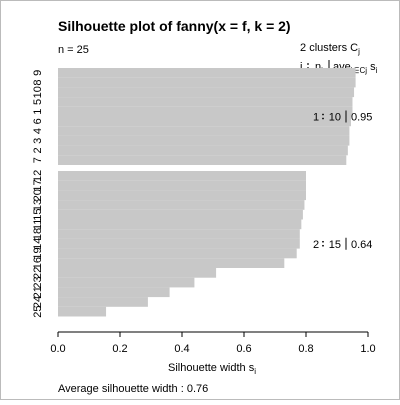 The image size is (400, 405). What do you see at coordinates (38, 82) in the screenshot?
I see `bar-label: 8` at bounding box center [38, 82].